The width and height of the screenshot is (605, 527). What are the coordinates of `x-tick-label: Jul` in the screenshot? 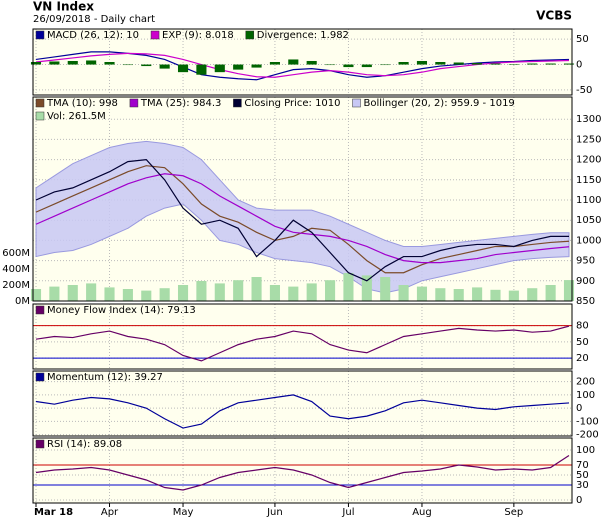 It's located at (347, 512).